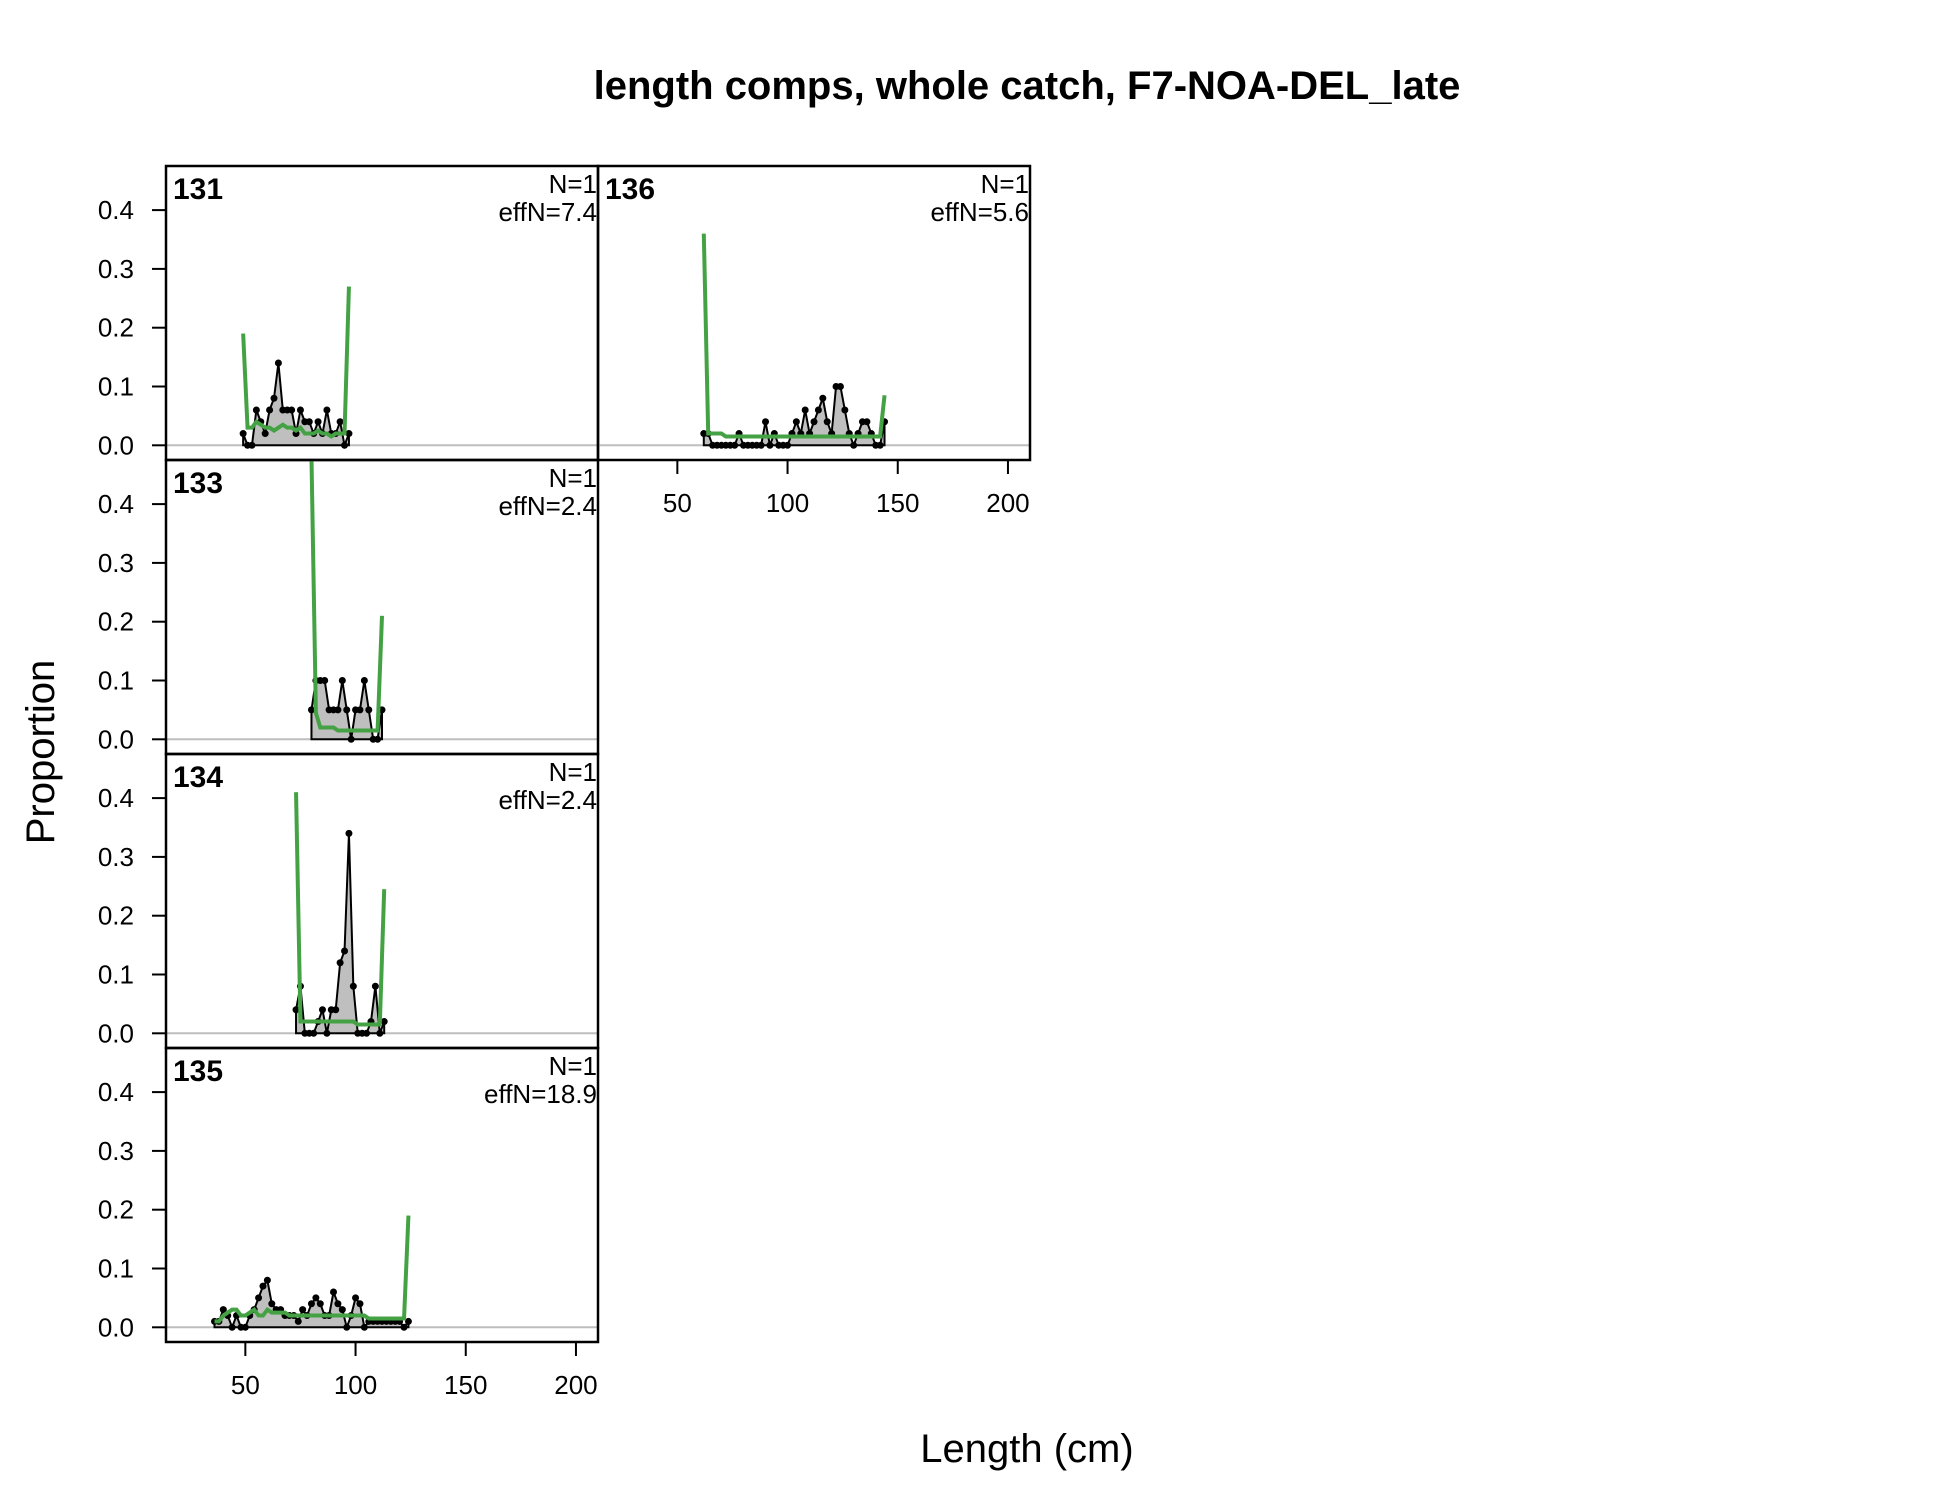 This screenshot has width=1950, height=1500. I want to click on panel-effn: effN=5.6, so click(979, 212).